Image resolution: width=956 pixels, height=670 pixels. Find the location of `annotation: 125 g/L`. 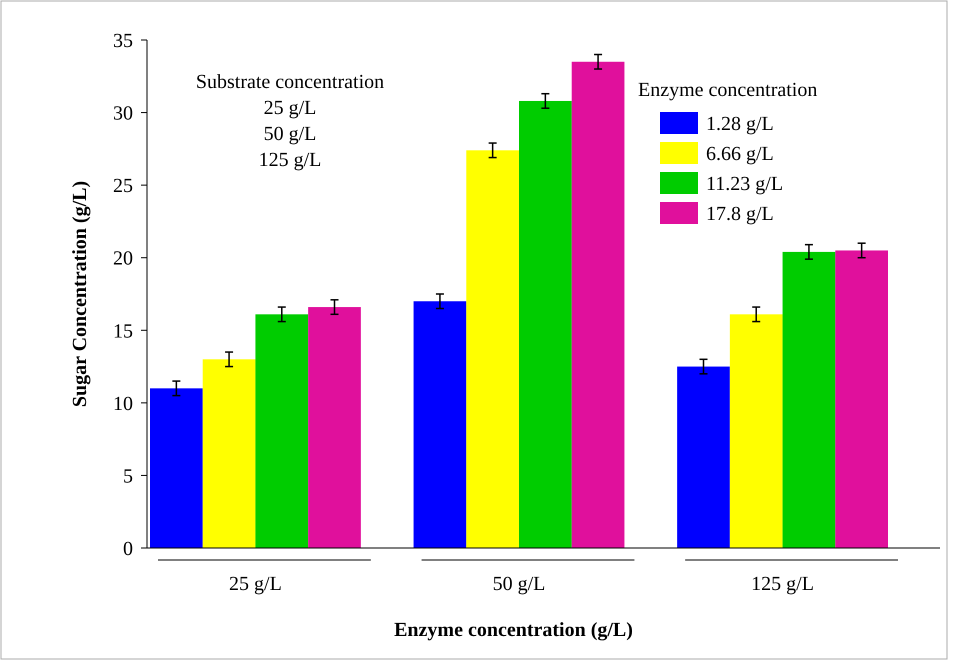

annotation: 125 g/L is located at coordinates (290, 160).